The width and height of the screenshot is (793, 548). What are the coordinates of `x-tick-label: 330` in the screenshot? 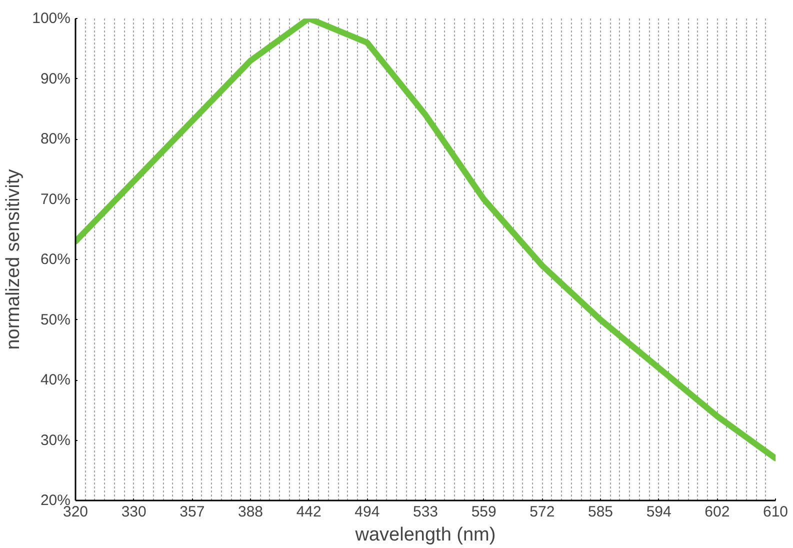 It's located at (133, 512).